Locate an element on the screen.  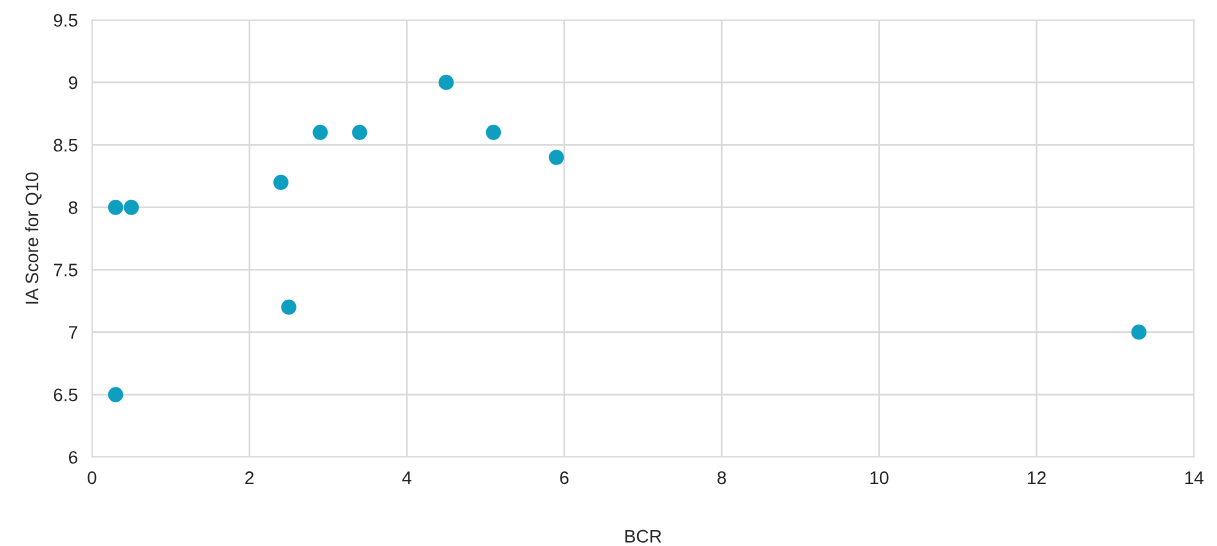
y-tick-label: 9.5 is located at coordinates (65, 20).